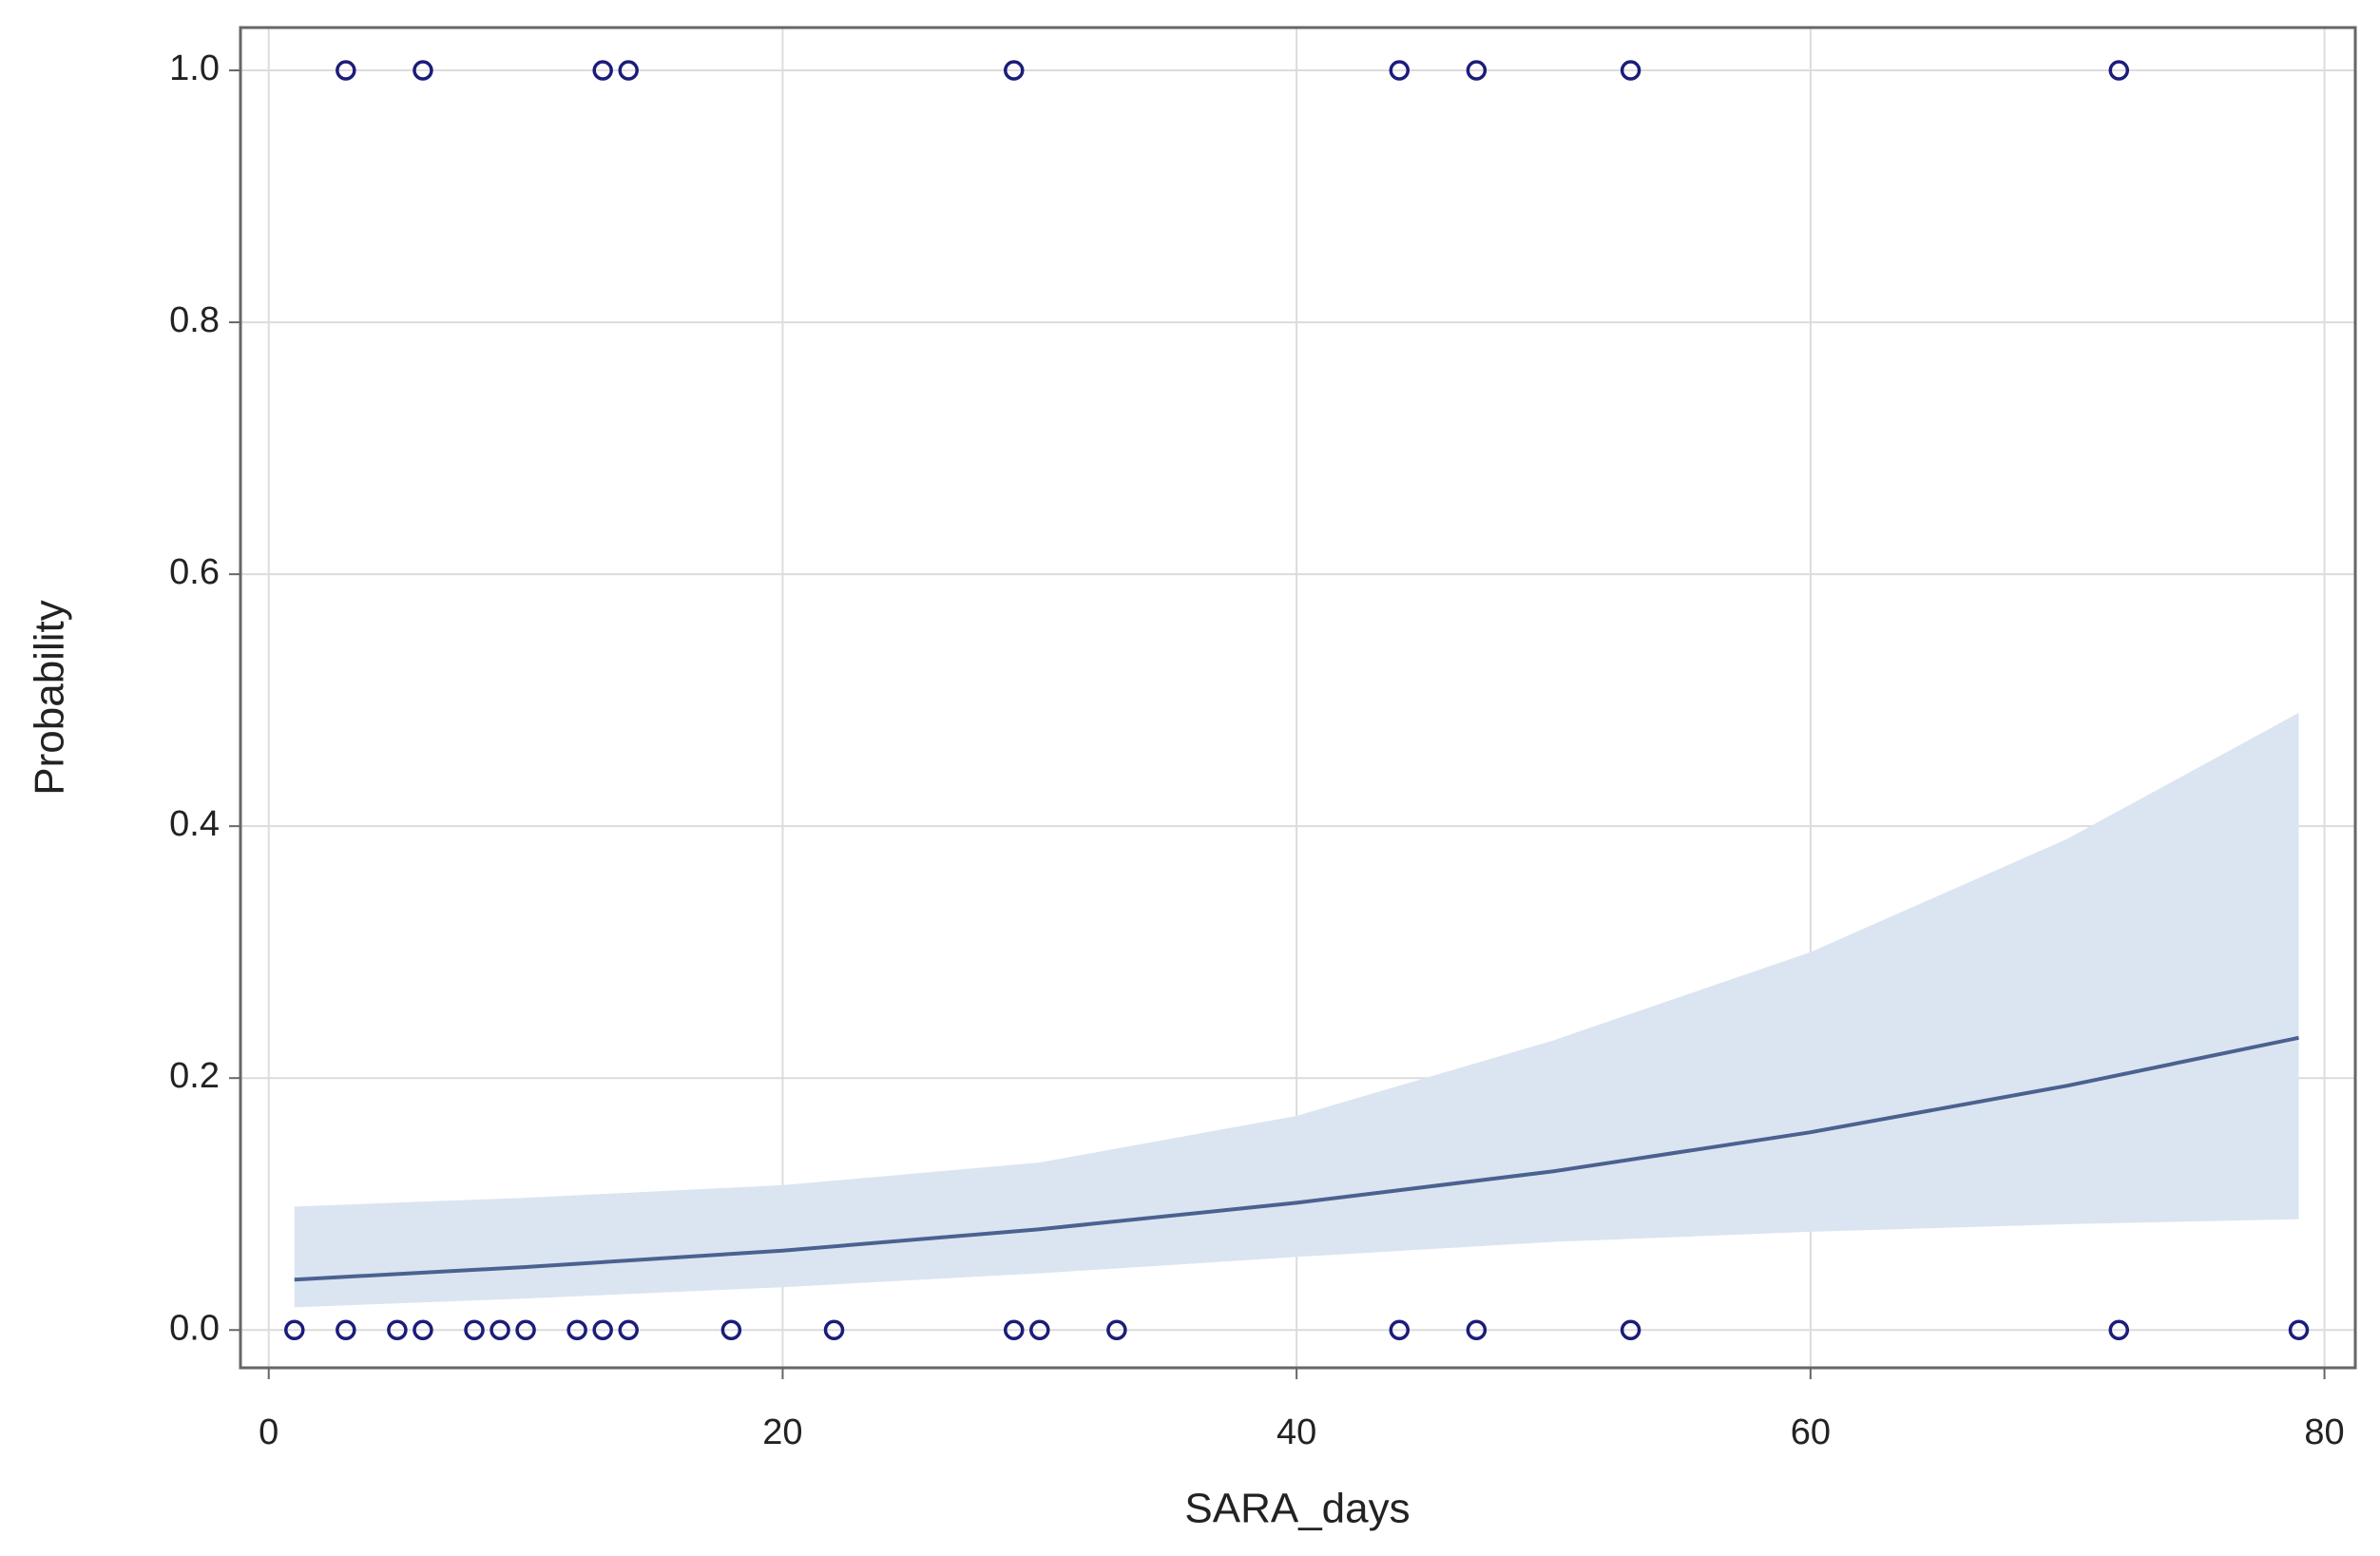  What do you see at coordinates (2324, 1432) in the screenshot?
I see `x-tick-label: 80` at bounding box center [2324, 1432].